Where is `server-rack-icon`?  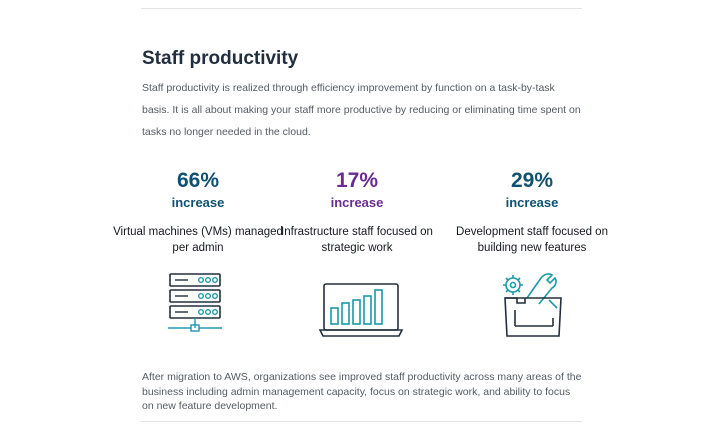 server-rack-icon is located at coordinates (195, 307).